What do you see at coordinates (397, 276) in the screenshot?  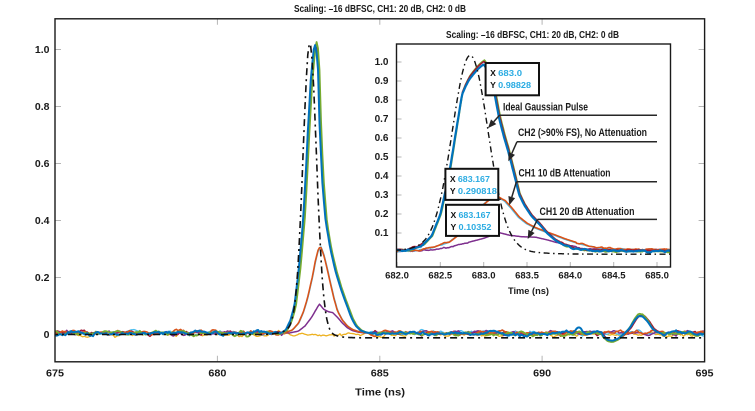 I see `svg-text: 682.0` at bounding box center [397, 276].